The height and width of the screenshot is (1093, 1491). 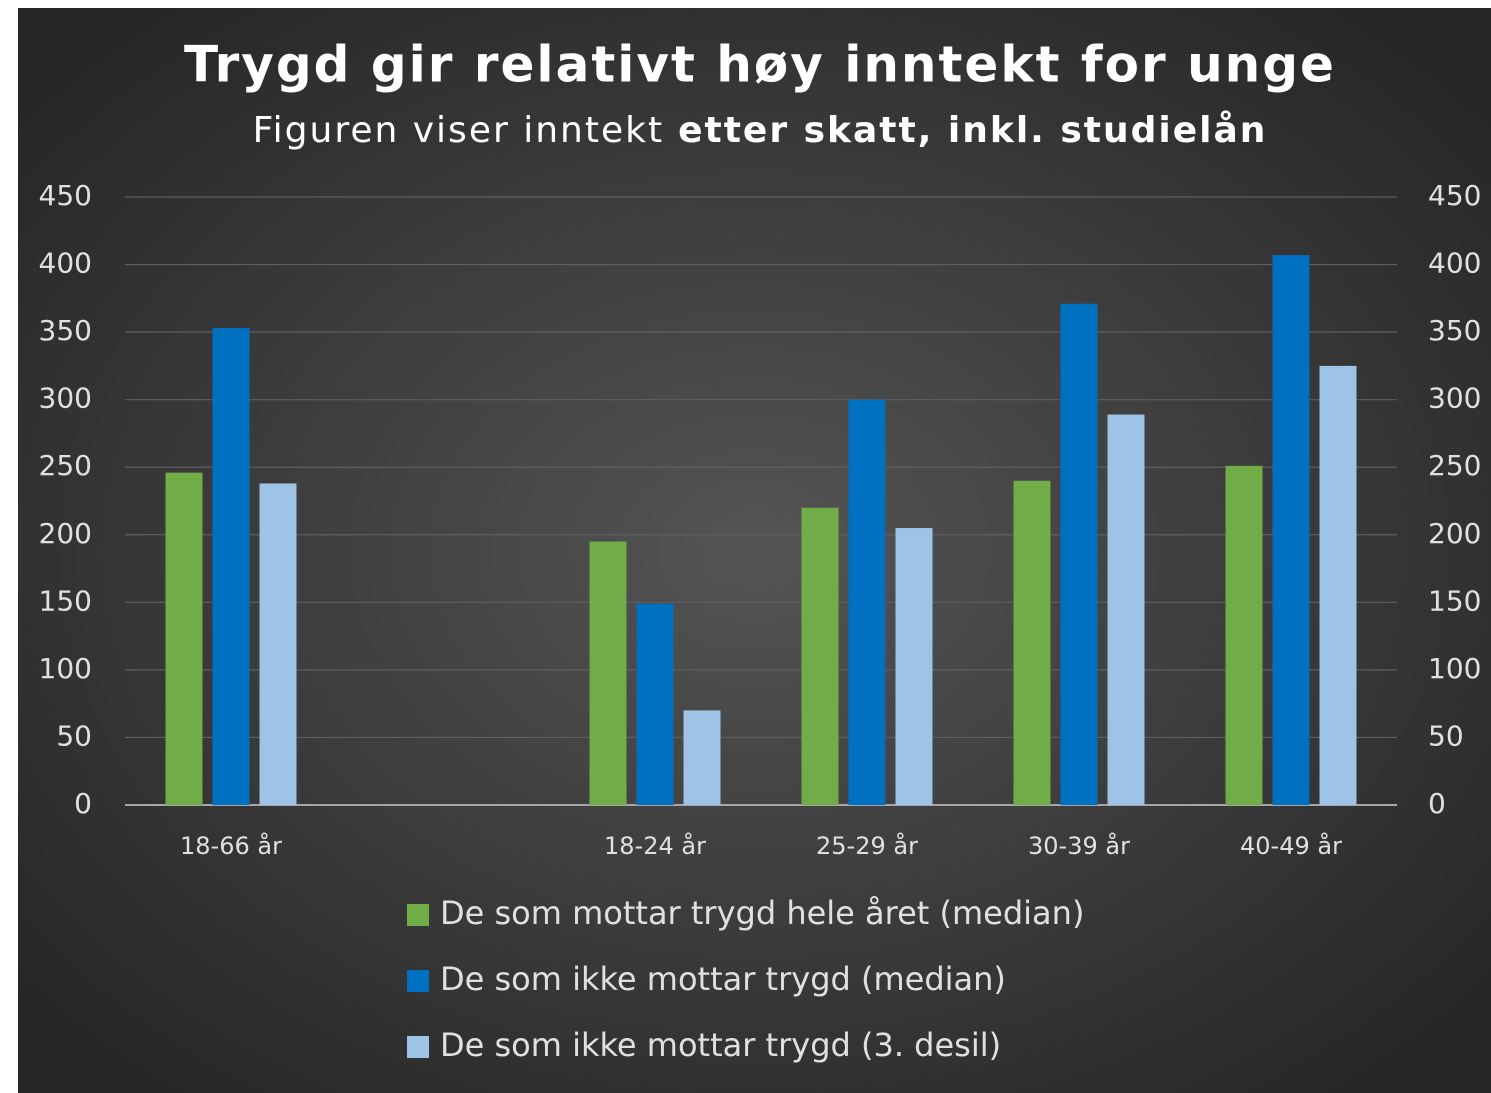 I want to click on x-tick-label: 18-66 år, so click(x=231, y=845).